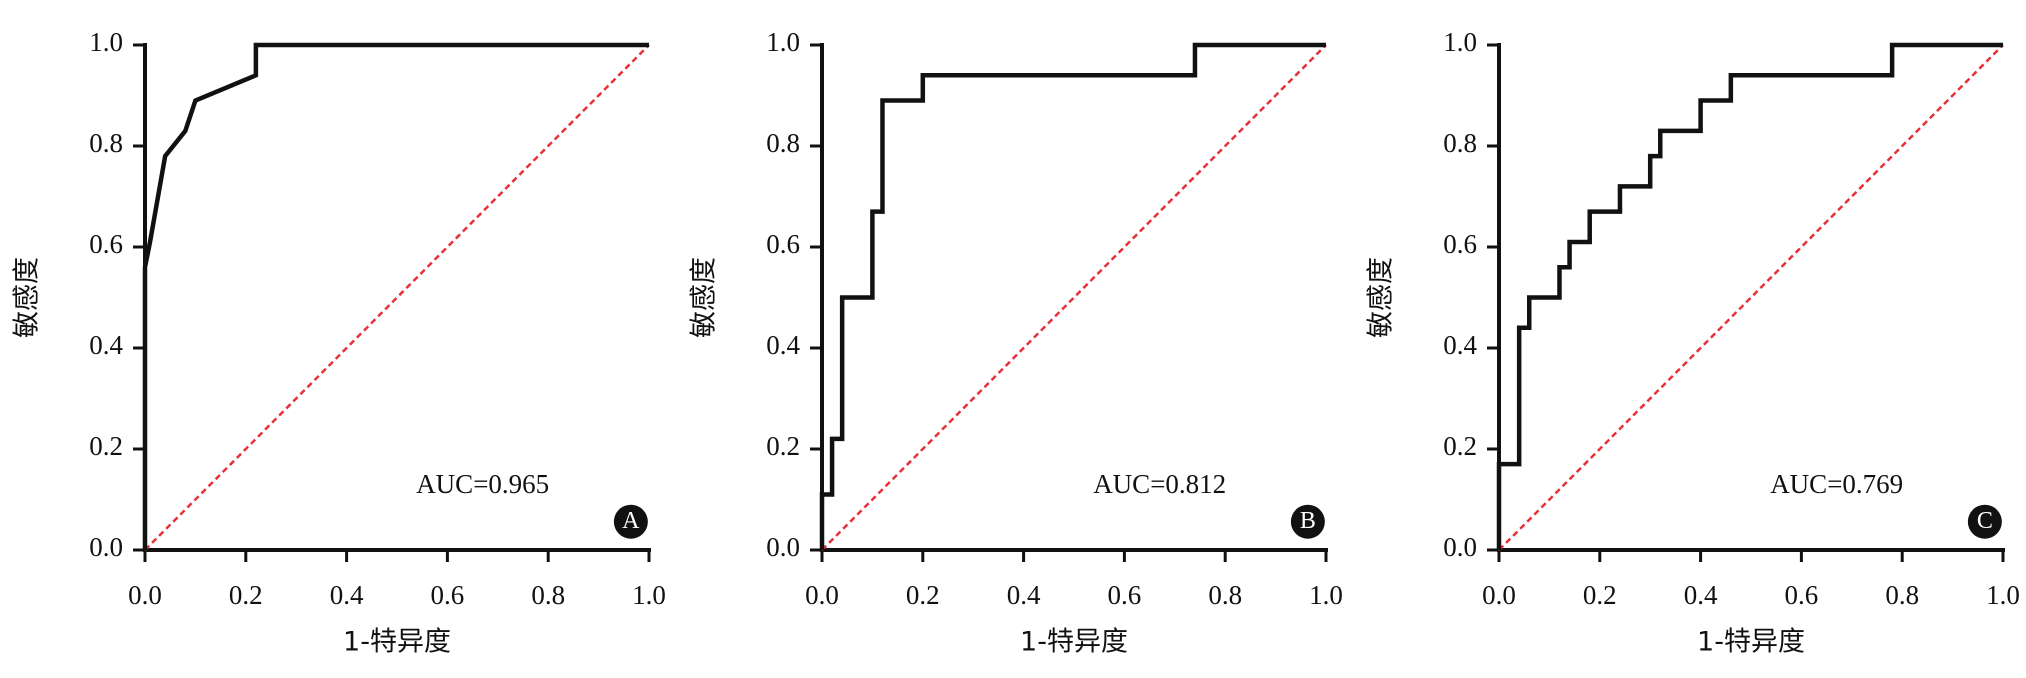  I want to click on panel-label: A, so click(631, 521).